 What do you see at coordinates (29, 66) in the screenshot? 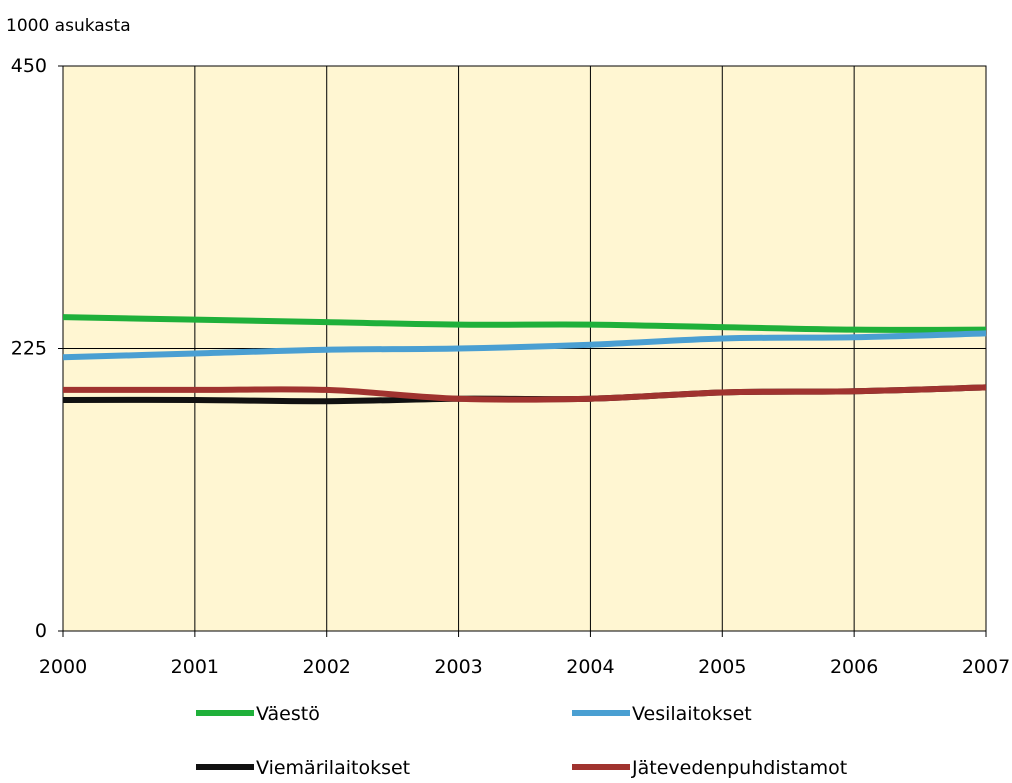
I see `y-tick-label: 450` at bounding box center [29, 66].